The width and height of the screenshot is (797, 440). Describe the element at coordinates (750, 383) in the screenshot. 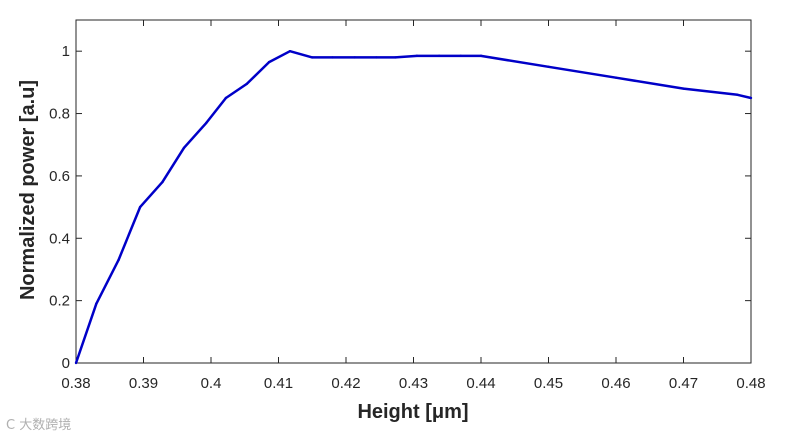

I see `x-tick-label: 0.48` at that location.